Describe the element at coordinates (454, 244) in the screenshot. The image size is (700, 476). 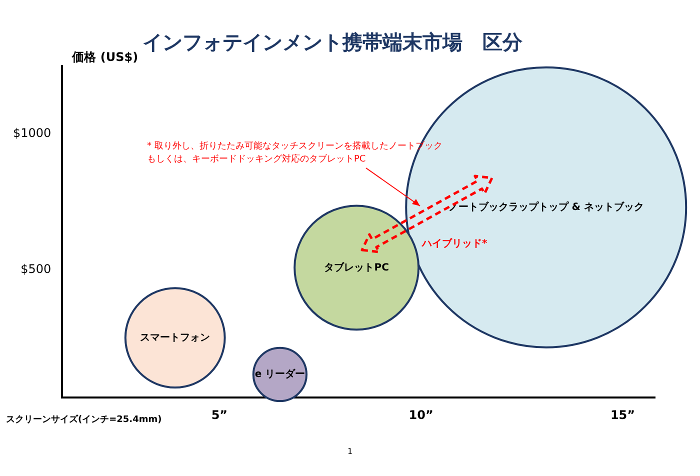
I see `annotation: ハイブリッド*` at that location.